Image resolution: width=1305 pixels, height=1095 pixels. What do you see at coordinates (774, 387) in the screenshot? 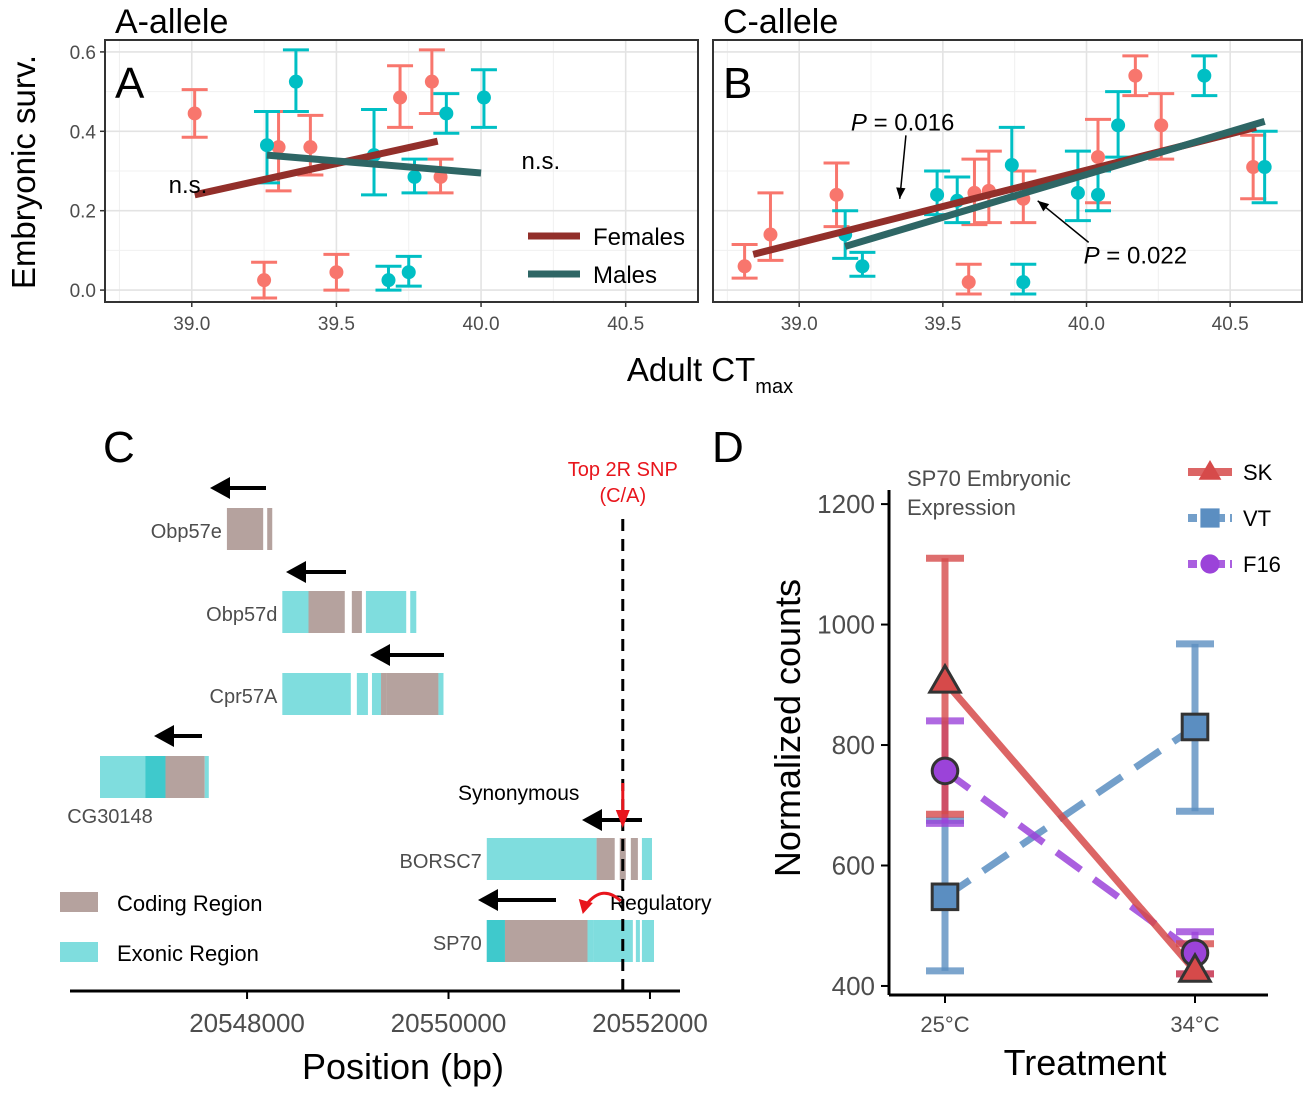
I see `x-axis-title-sub: max` at bounding box center [774, 387].